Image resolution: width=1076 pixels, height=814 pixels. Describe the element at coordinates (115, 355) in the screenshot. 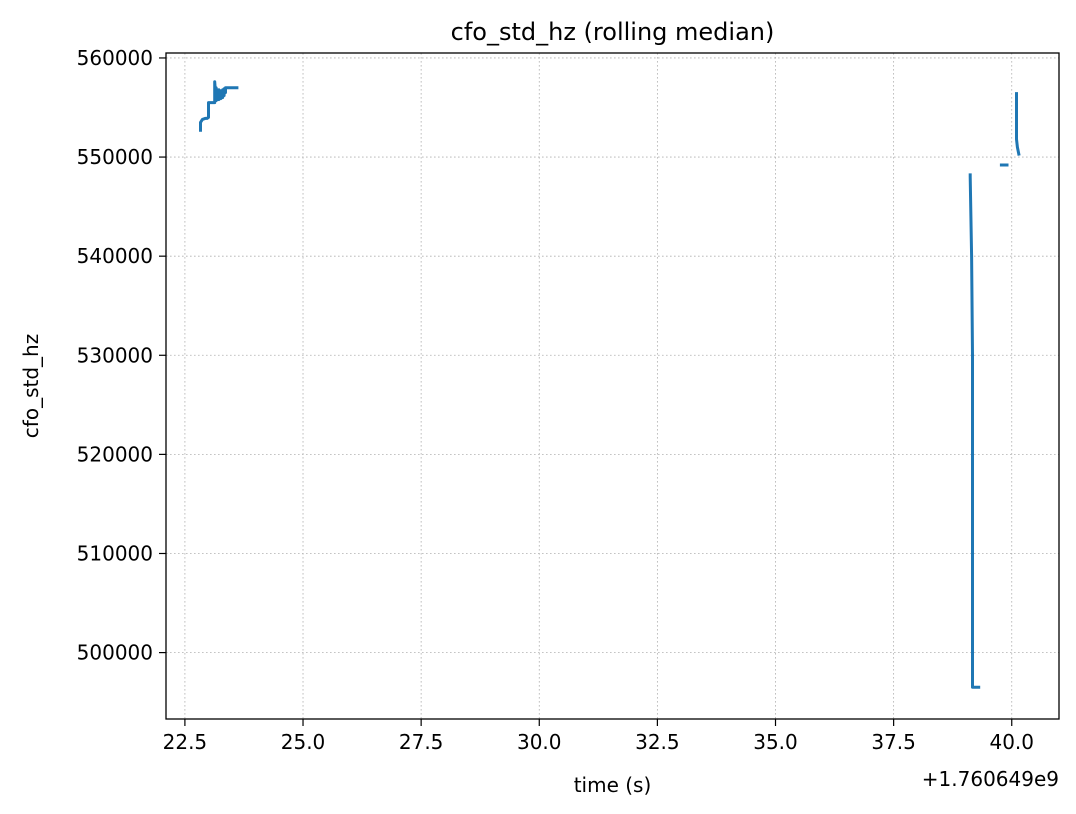

I see `y-tick-label: 530000` at that location.